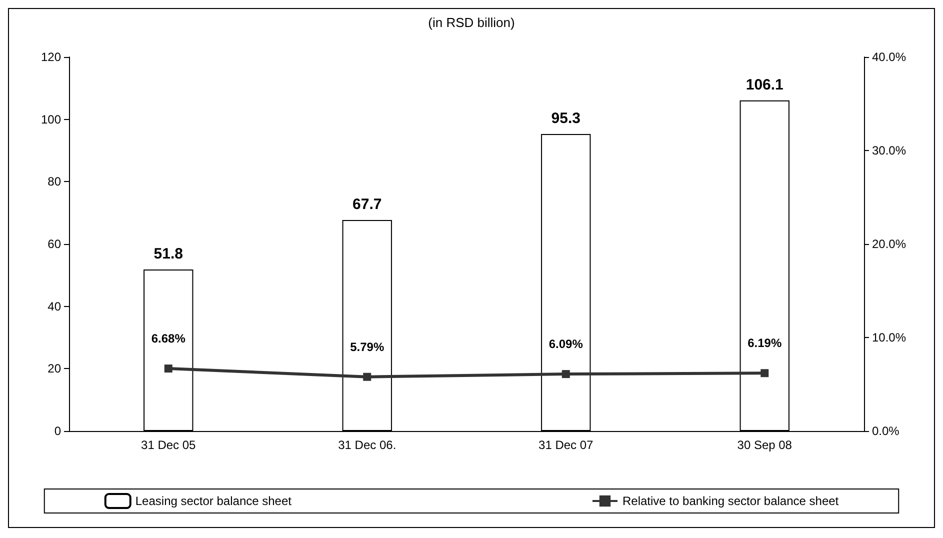  What do you see at coordinates (566, 344) in the screenshot?
I see `data-label: 6.09%` at bounding box center [566, 344].